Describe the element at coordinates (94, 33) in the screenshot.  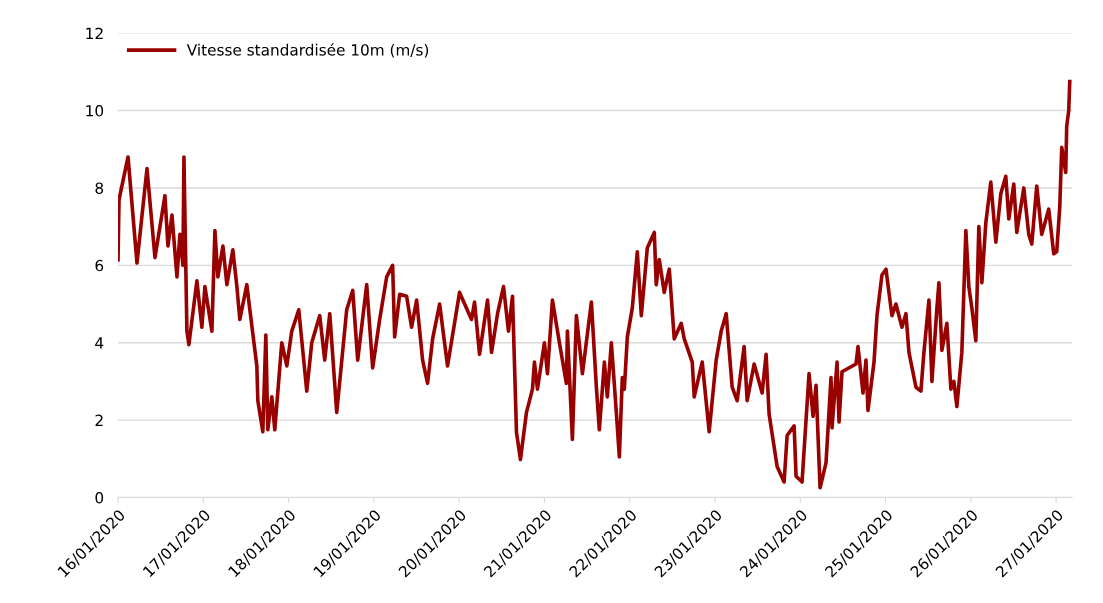
I see `y-tick-label: 12` at that location.